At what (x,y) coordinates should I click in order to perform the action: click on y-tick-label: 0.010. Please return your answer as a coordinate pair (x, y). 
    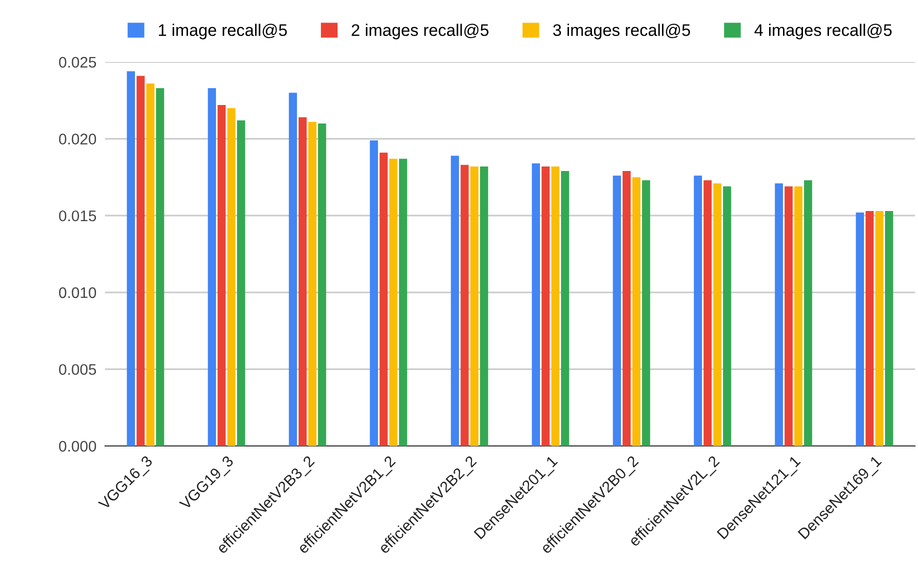
    Looking at the image, I should click on (77, 292).